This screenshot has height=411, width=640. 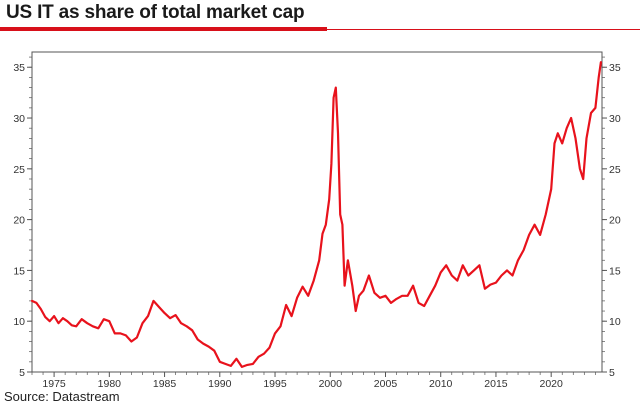 I want to click on y-axis-left: 5 10 15 20 25 30 35, so click(x=22, y=217).